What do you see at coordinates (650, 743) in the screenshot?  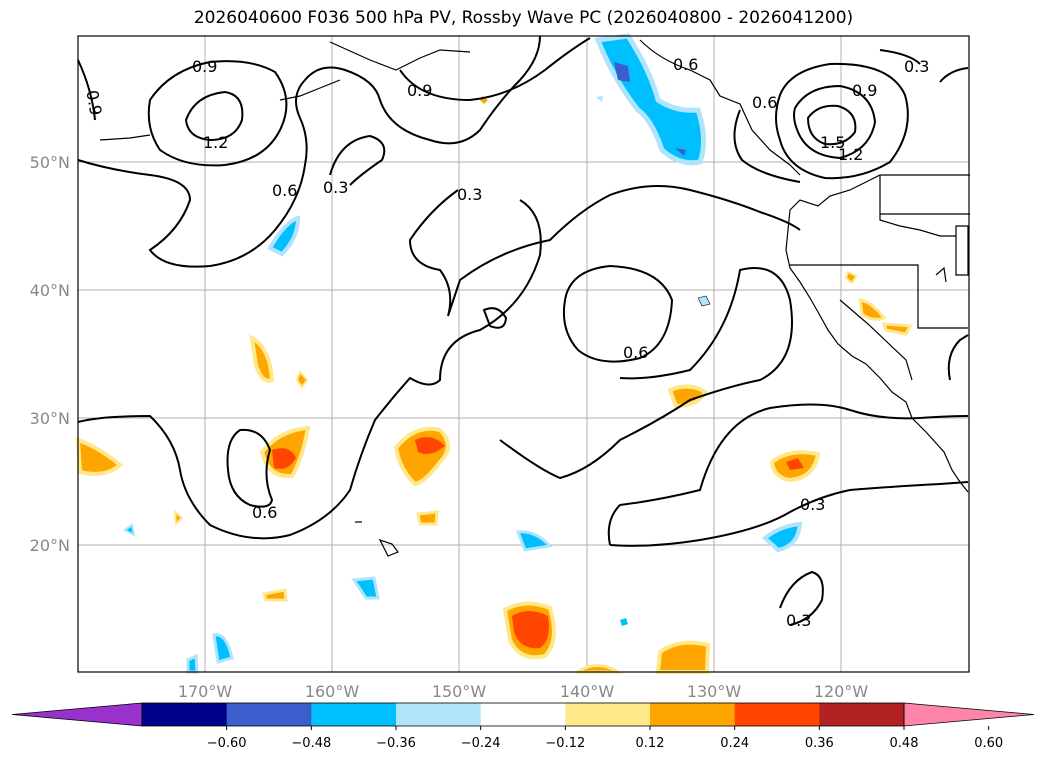 I see `colorbar-tick-label: 0.12` at bounding box center [650, 743].